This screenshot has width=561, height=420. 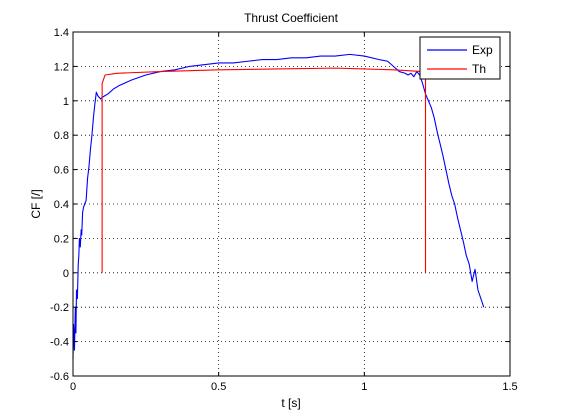 I want to click on x-tick-label: 1, so click(x=364, y=387).